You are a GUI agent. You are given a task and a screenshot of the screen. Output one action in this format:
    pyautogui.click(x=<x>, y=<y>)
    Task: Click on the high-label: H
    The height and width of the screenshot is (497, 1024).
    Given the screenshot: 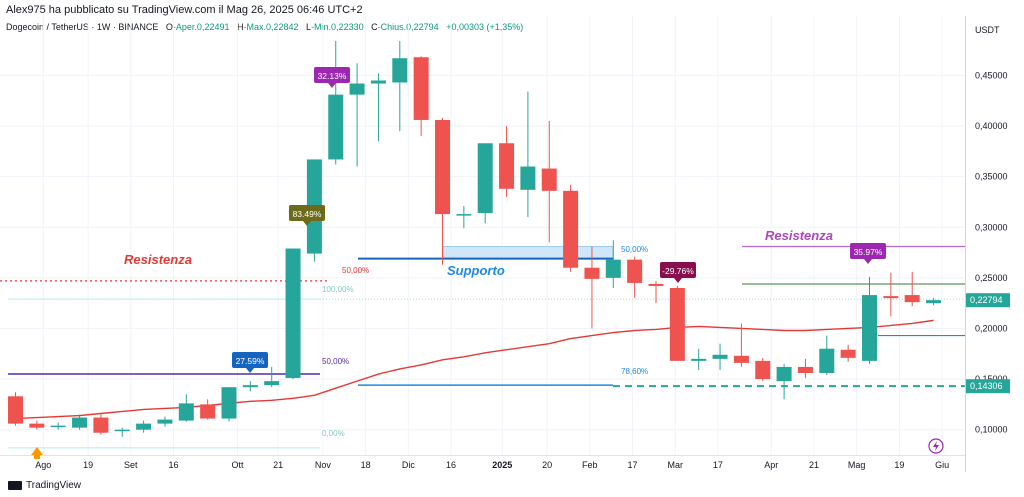 What is the action you would take?
    pyautogui.click(x=240, y=27)
    